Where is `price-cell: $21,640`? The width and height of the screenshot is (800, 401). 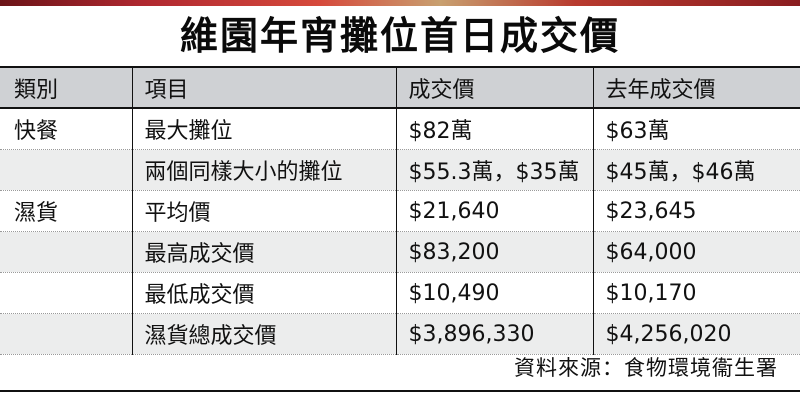
price-cell: $21,640 is located at coordinates (494, 211).